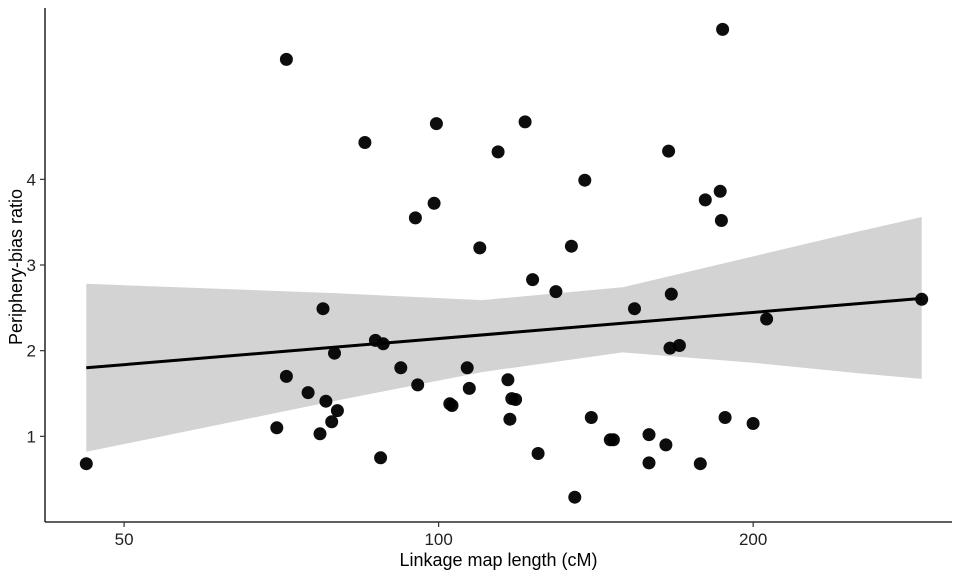 This screenshot has height=576, width=960. Describe the element at coordinates (36, 308) in the screenshot. I see `y-ticks: 1 2 3 4` at that location.